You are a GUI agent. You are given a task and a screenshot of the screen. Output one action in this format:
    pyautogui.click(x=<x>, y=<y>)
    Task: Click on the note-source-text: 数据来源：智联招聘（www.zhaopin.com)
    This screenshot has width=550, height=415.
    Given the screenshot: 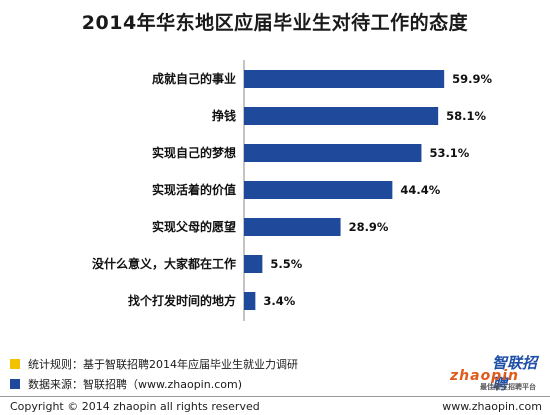 What is the action you would take?
    pyautogui.click(x=135, y=384)
    